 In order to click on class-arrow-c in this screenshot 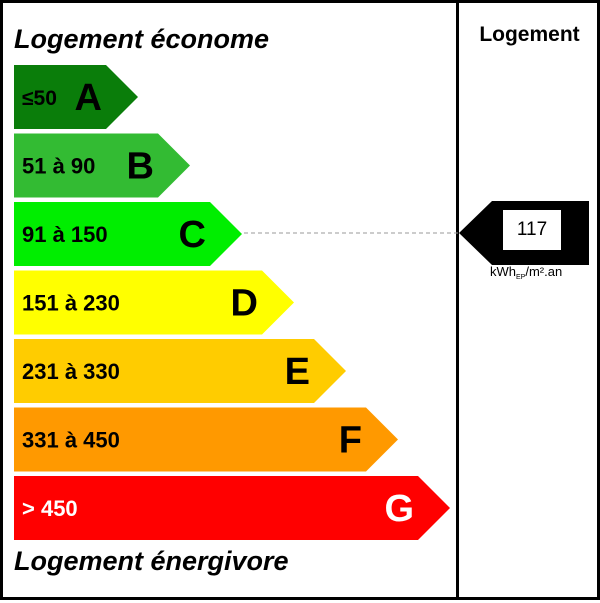, I will do `click(128, 234)`.